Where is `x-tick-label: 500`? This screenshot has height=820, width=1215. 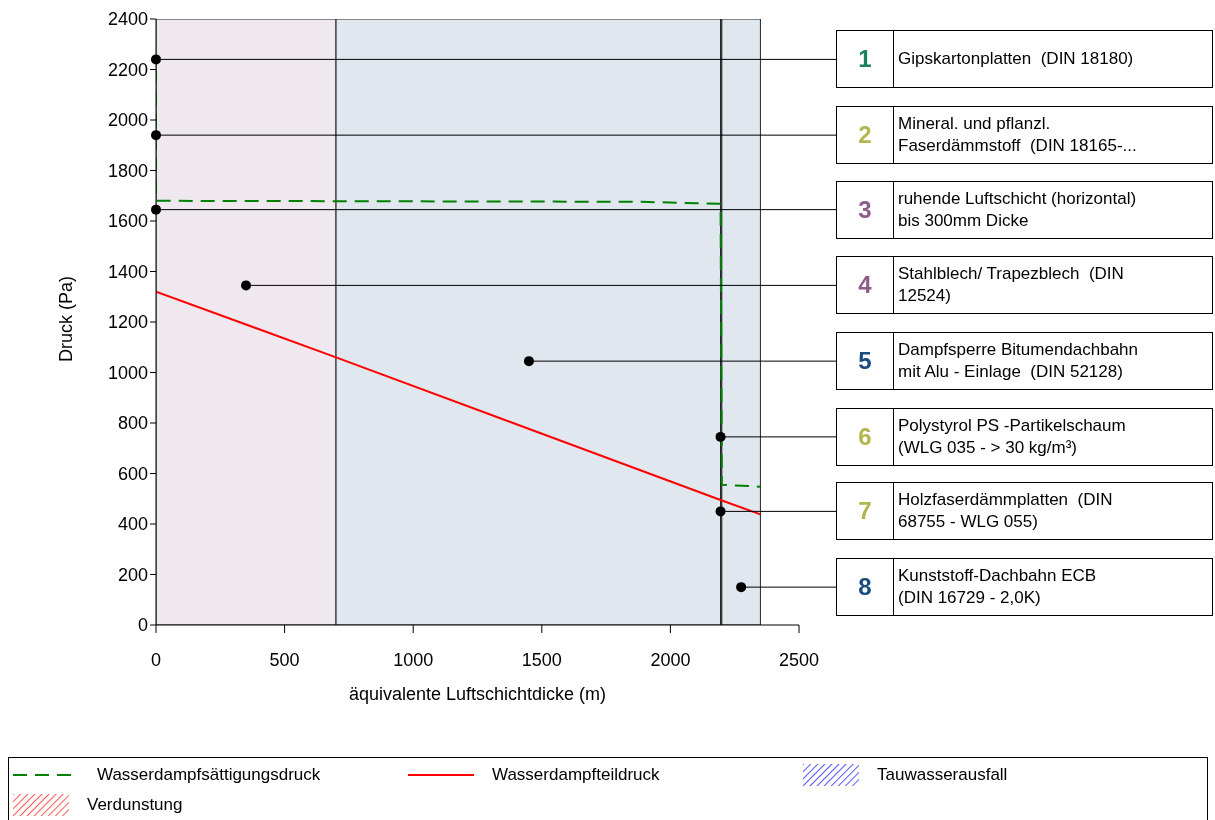 x-tick-label: 500 is located at coordinates (284, 659).